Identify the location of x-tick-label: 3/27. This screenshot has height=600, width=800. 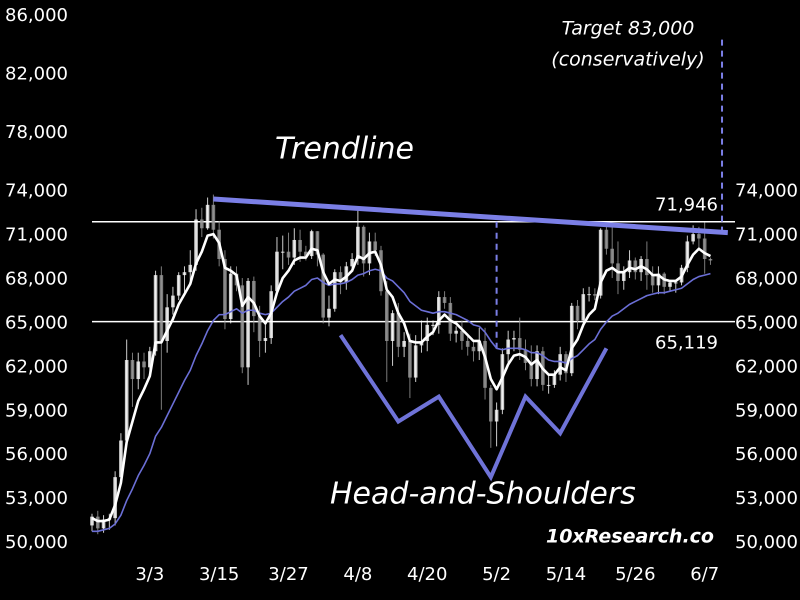
(288, 574).